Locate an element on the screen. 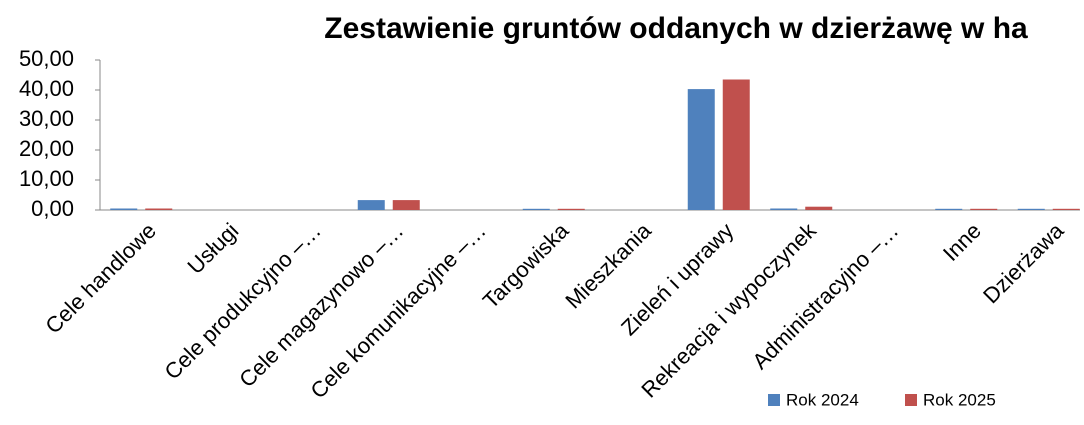  x-tick-label: Dzierżawa is located at coordinates (1023, 262).